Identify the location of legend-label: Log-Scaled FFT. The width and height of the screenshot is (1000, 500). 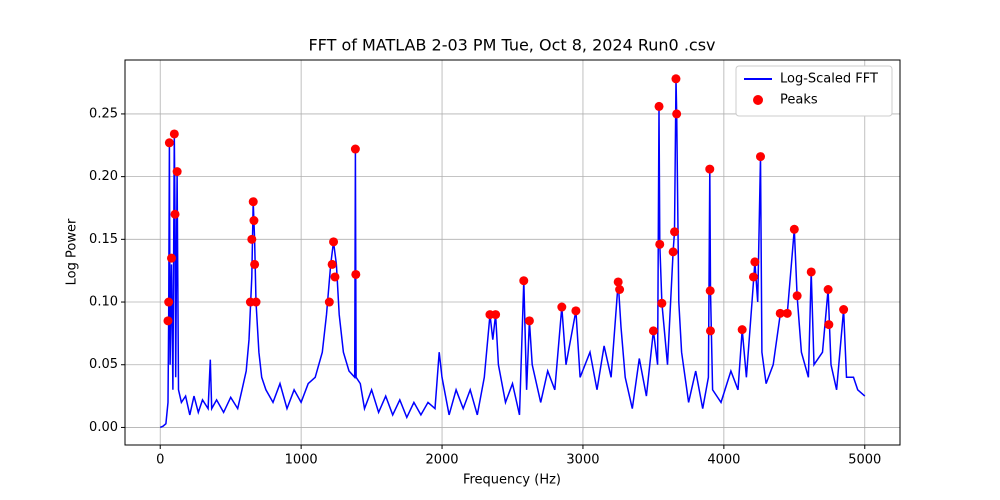
(829, 79).